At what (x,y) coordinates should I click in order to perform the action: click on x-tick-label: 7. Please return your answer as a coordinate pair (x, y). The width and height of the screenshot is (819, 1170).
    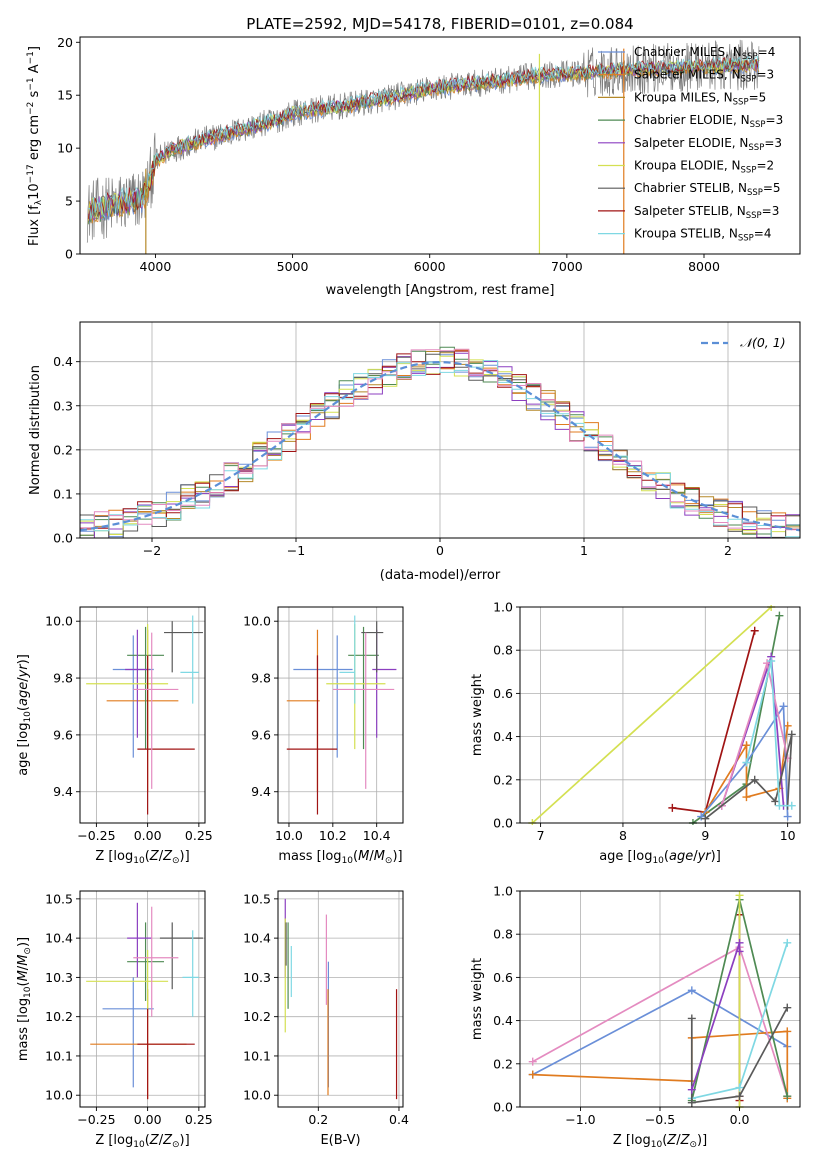
    Looking at the image, I should click on (541, 835).